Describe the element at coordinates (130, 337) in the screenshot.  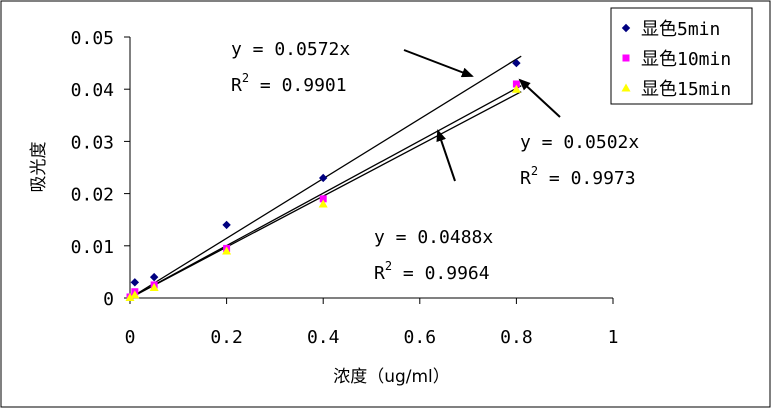
I see `x-tick-label: 0` at that location.